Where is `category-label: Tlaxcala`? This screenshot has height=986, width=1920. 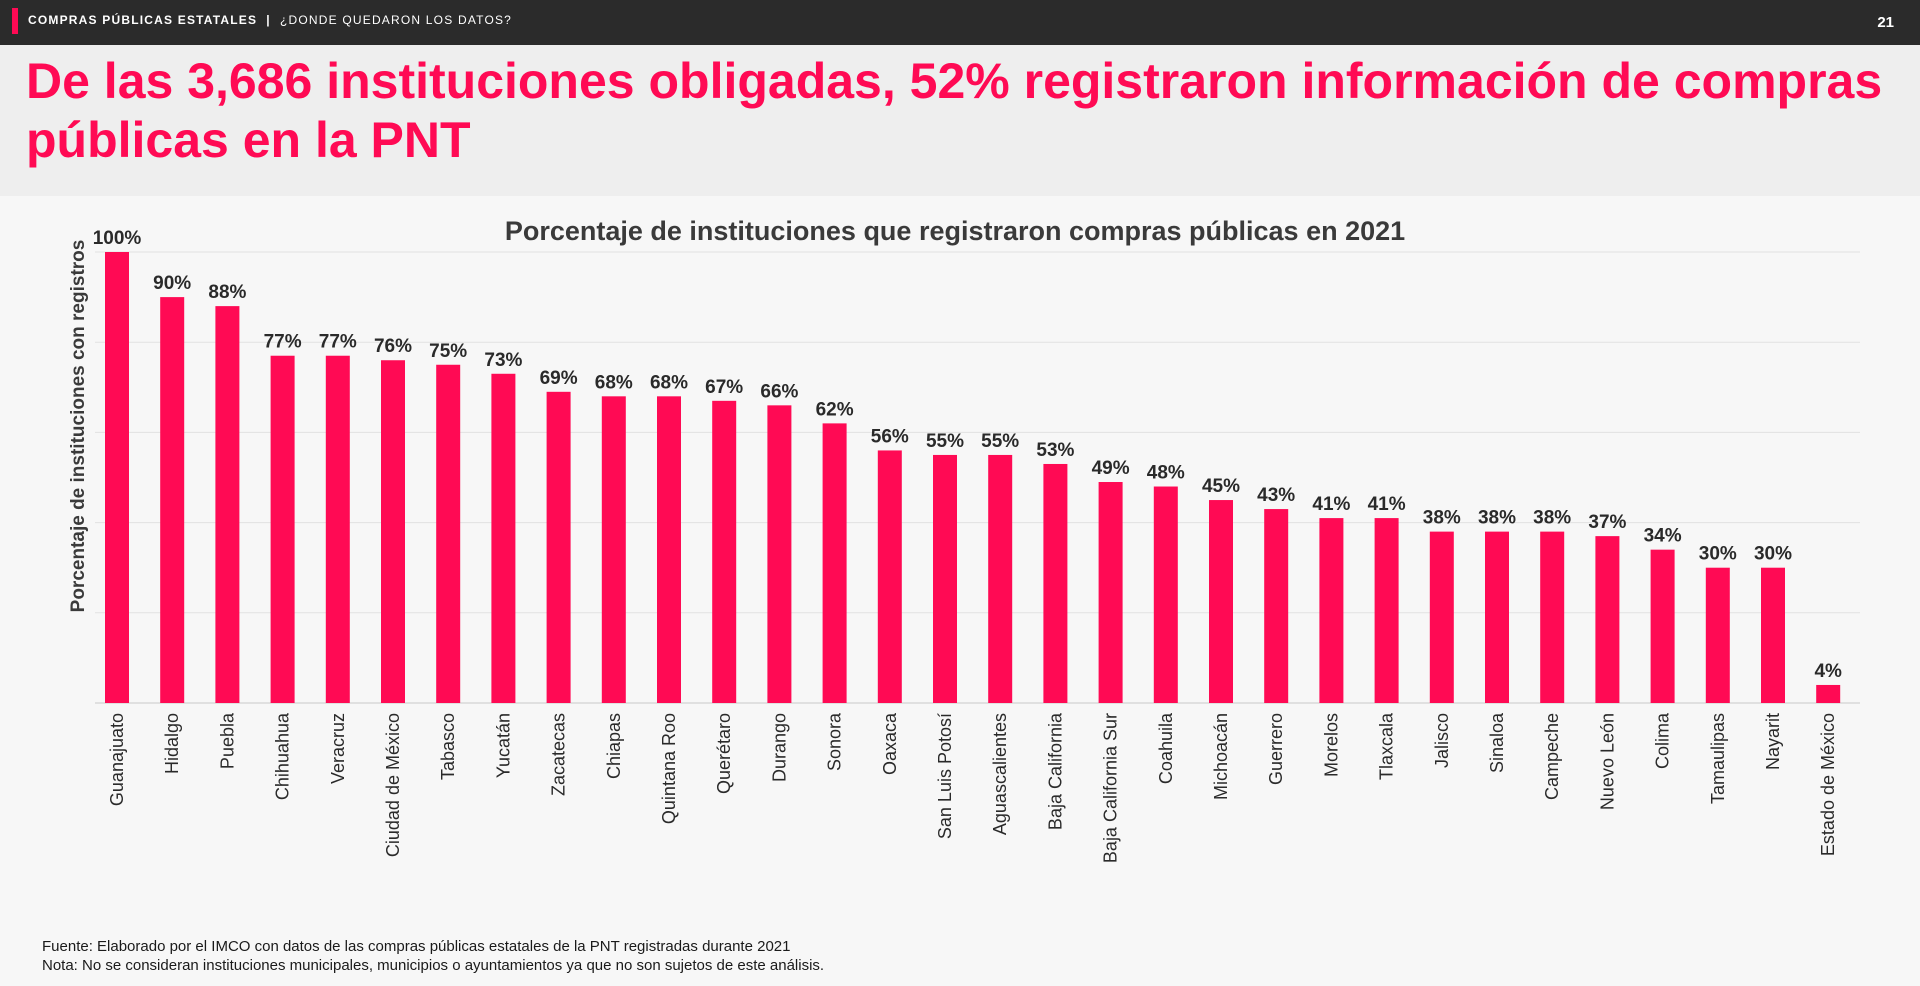
category-label: Tlaxcala is located at coordinates (1387, 746).